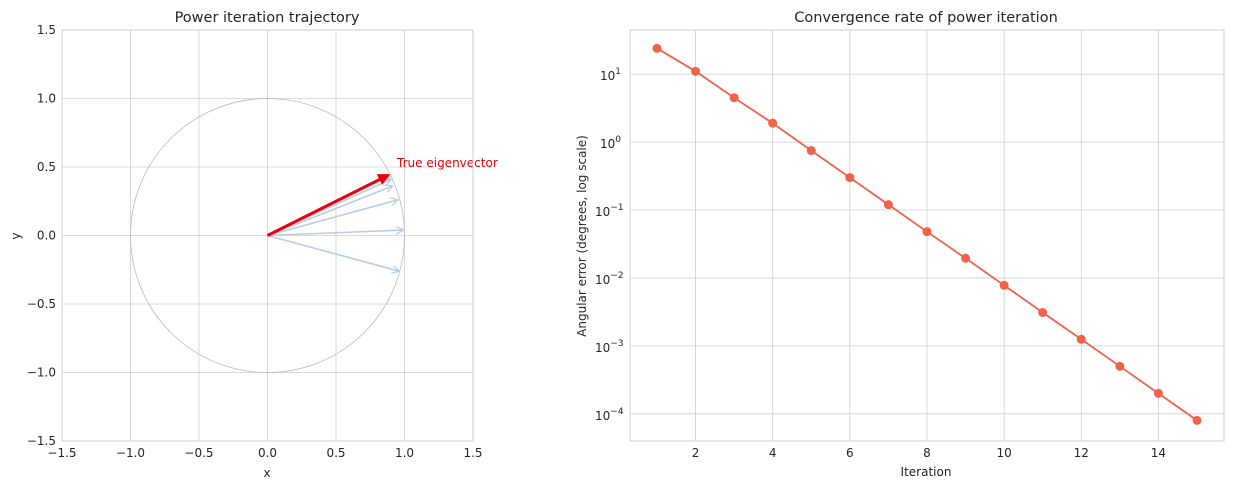 The height and width of the screenshot is (490, 1234). I want to click on trajectory-x-tick-label: −1.5, so click(61, 453).